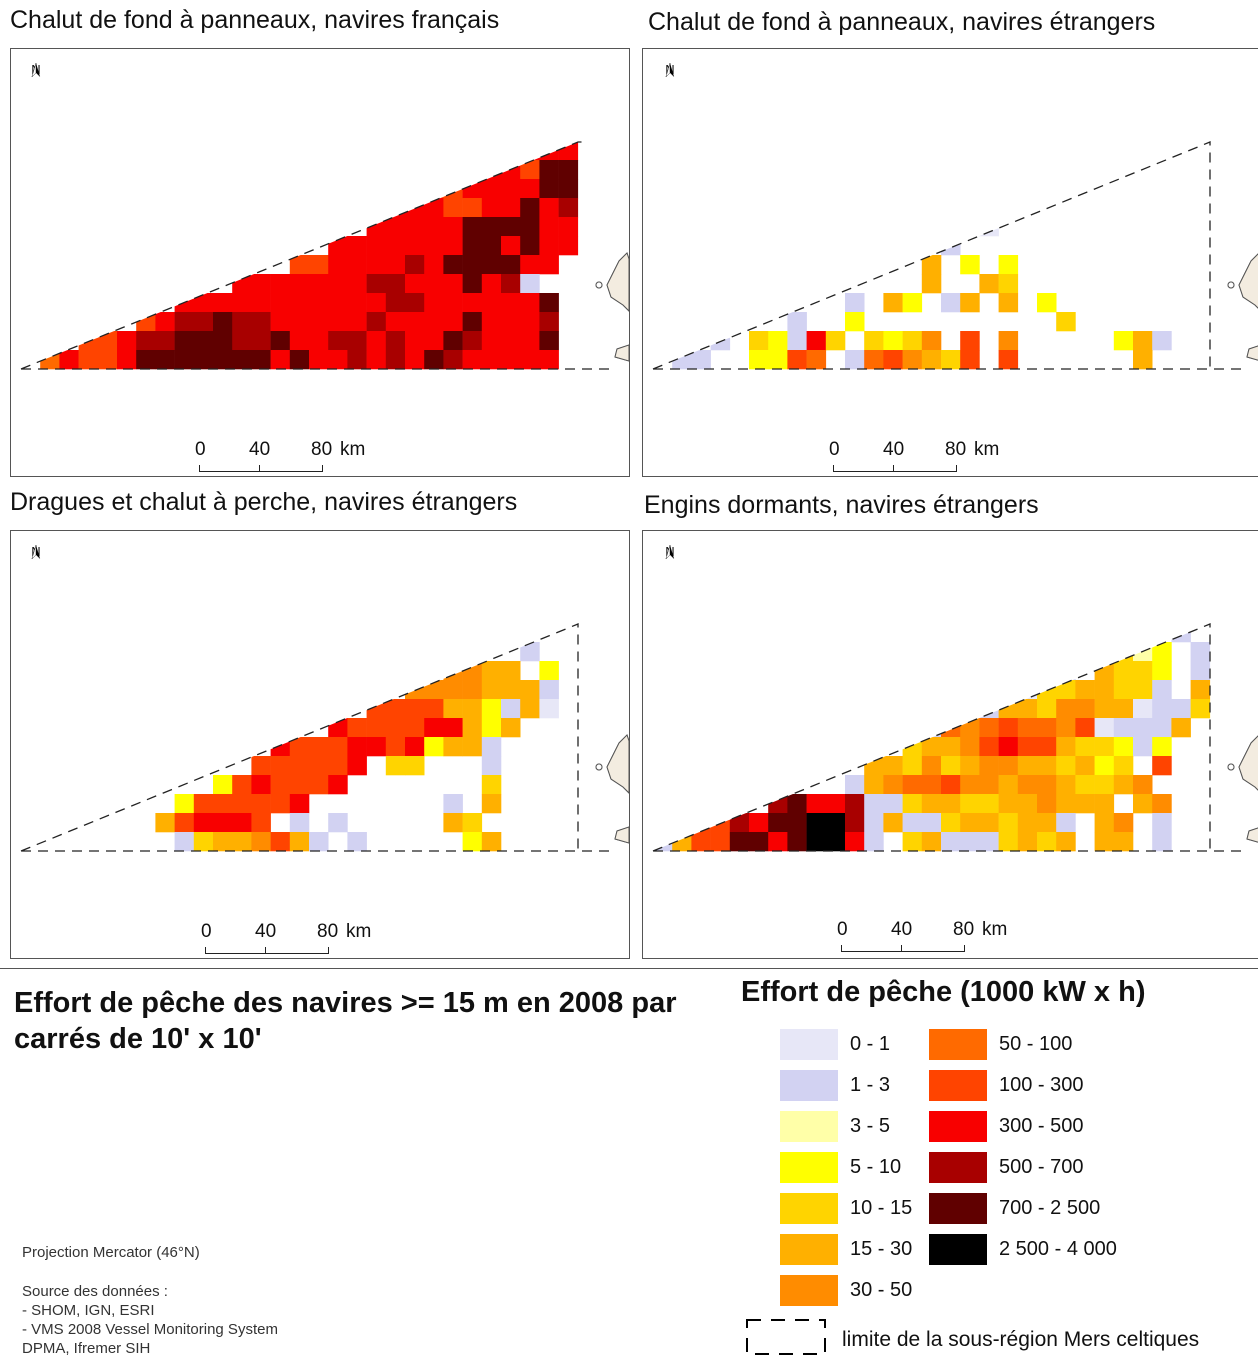 The width and height of the screenshot is (1258, 1363). Describe the element at coordinates (835, 1126) in the screenshot. I see `legend-item: 3 - 5` at that location.